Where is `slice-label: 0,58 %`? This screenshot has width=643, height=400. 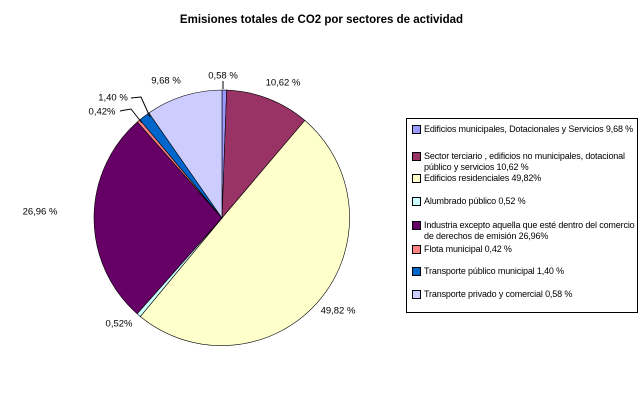 slice-label: 0,58 % is located at coordinates (223, 76).